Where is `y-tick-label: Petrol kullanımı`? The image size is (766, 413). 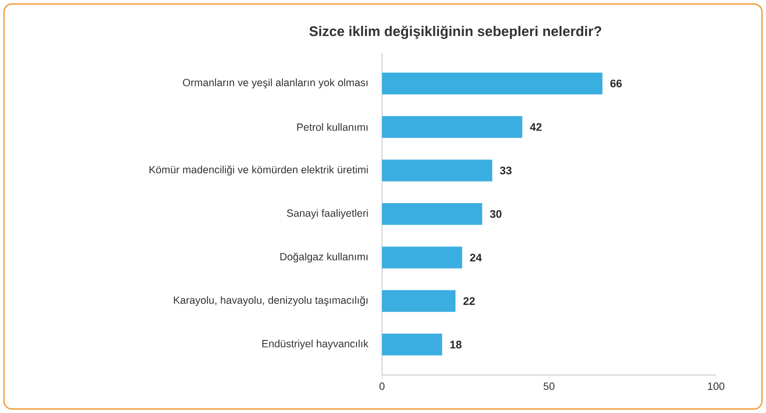 y-tick-label: Petrol kullanımı is located at coordinates (332, 127).